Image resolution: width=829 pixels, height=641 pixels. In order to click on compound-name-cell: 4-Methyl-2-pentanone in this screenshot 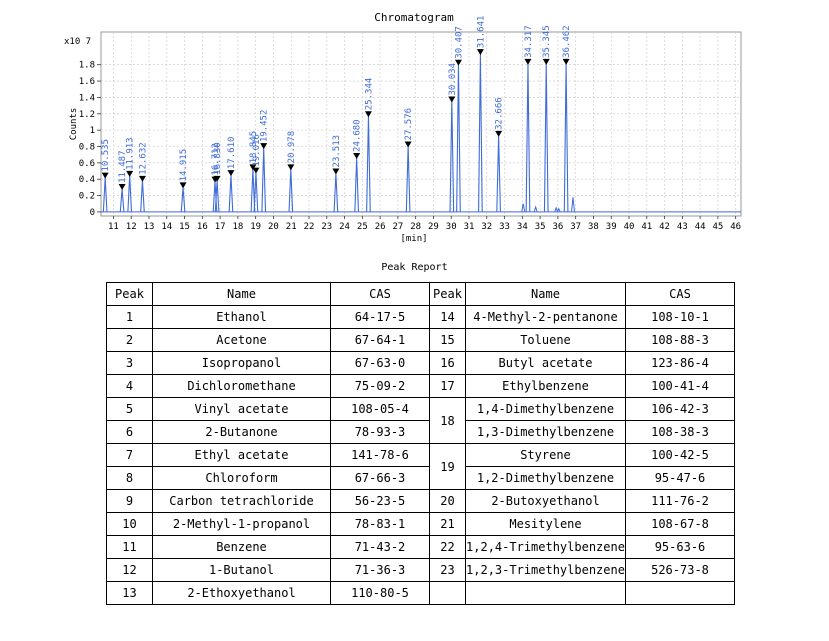, I will do `click(545, 317)`.